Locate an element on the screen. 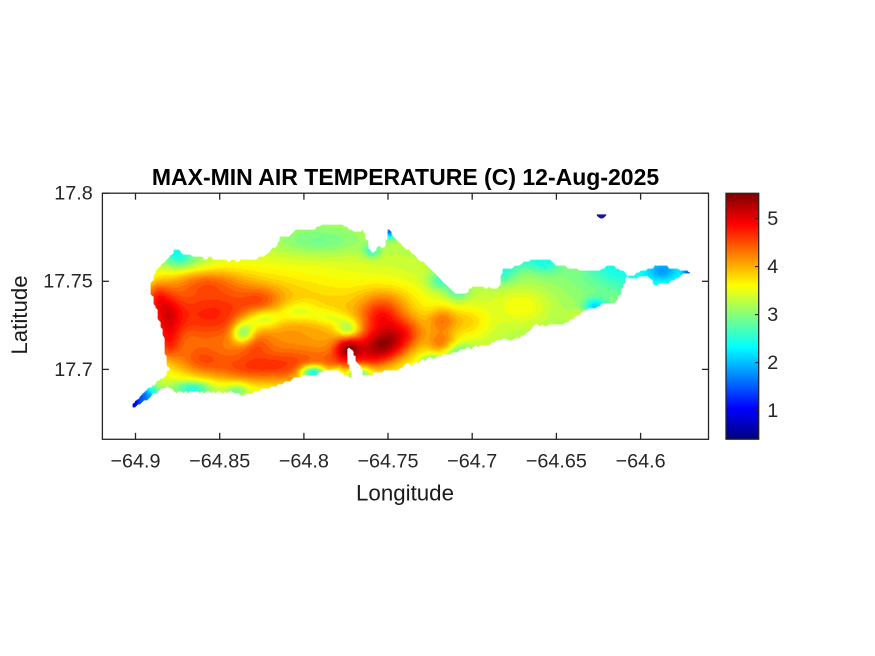 The image size is (875, 656). svg-text: −64.6 is located at coordinates (641, 462).